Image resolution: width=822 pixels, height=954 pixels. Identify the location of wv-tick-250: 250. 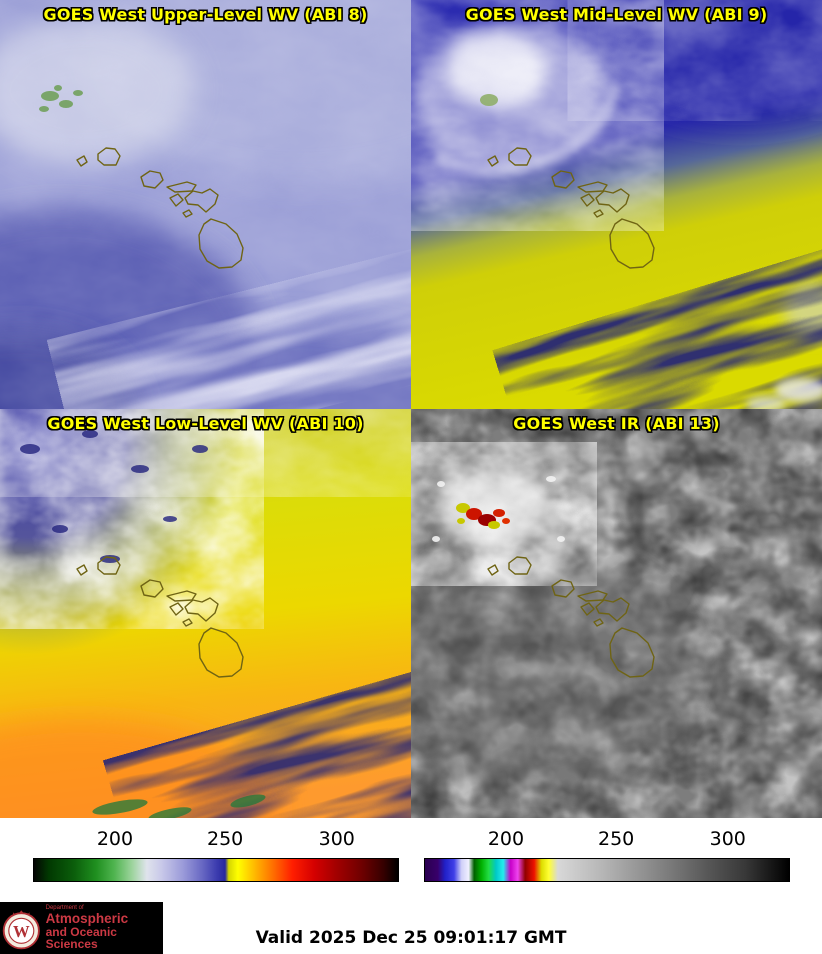
(225, 839).